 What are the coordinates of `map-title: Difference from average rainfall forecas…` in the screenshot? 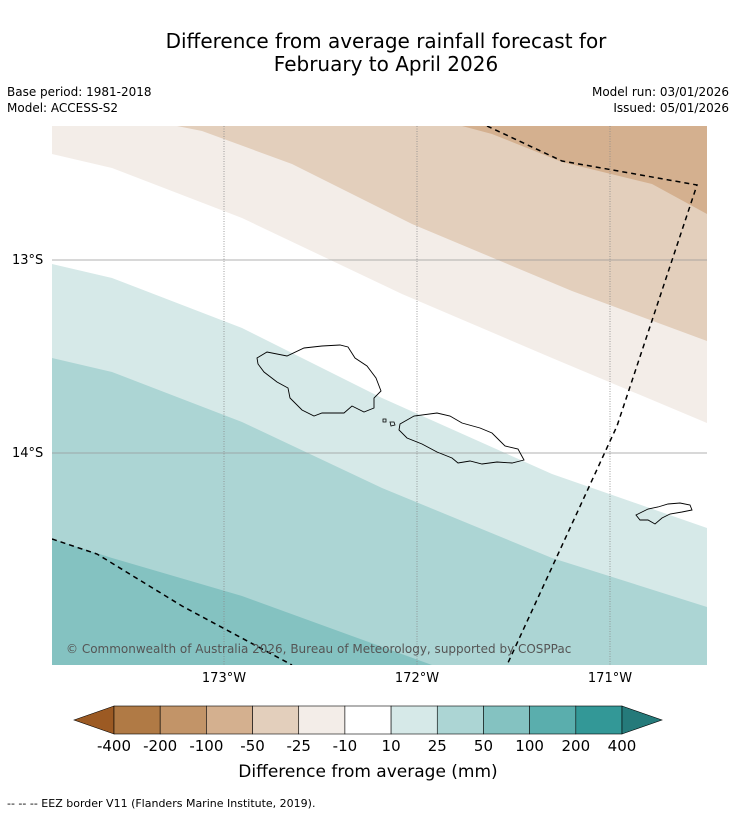 It's located at (368, 53).